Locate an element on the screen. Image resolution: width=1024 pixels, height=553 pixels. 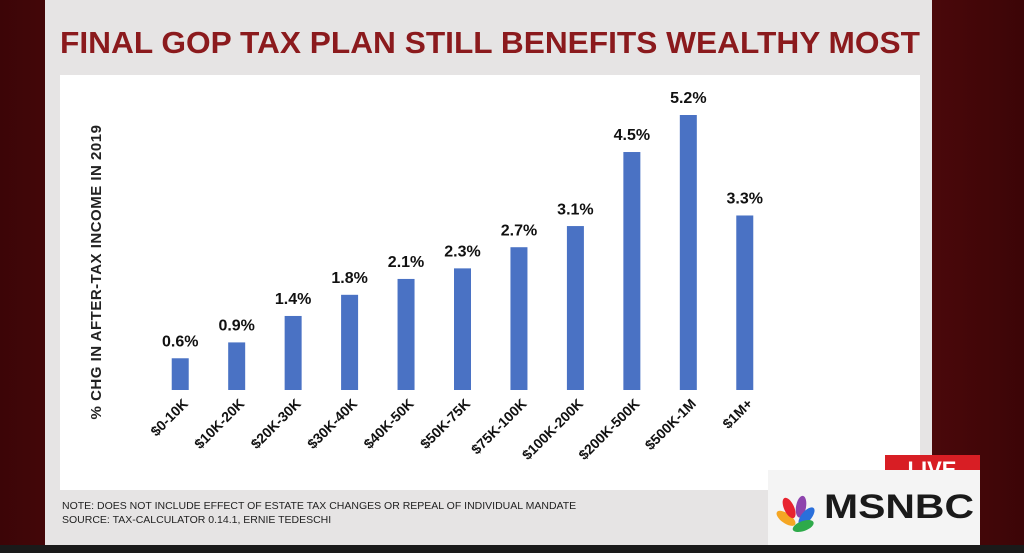
value-label: 2.1% is located at coordinates (406, 262).